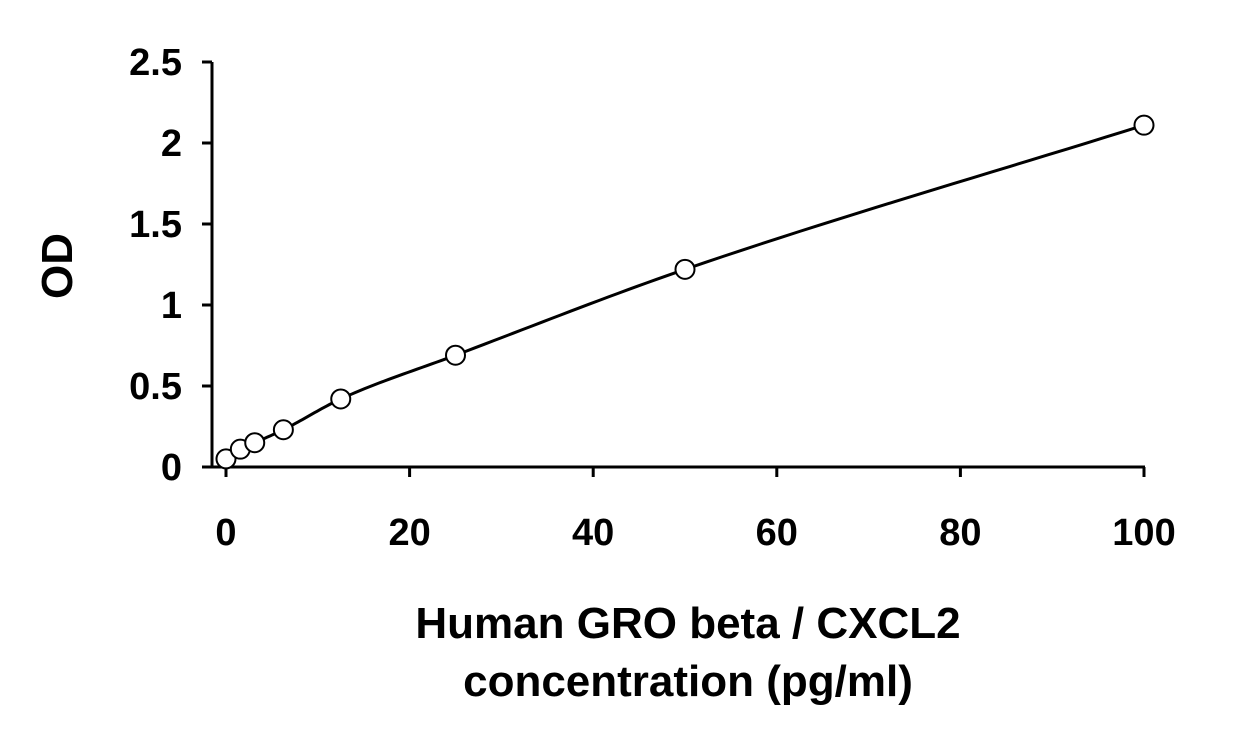 The height and width of the screenshot is (745, 1233). Describe the element at coordinates (57, 266) in the screenshot. I see `y-axis-title: OD` at that location.